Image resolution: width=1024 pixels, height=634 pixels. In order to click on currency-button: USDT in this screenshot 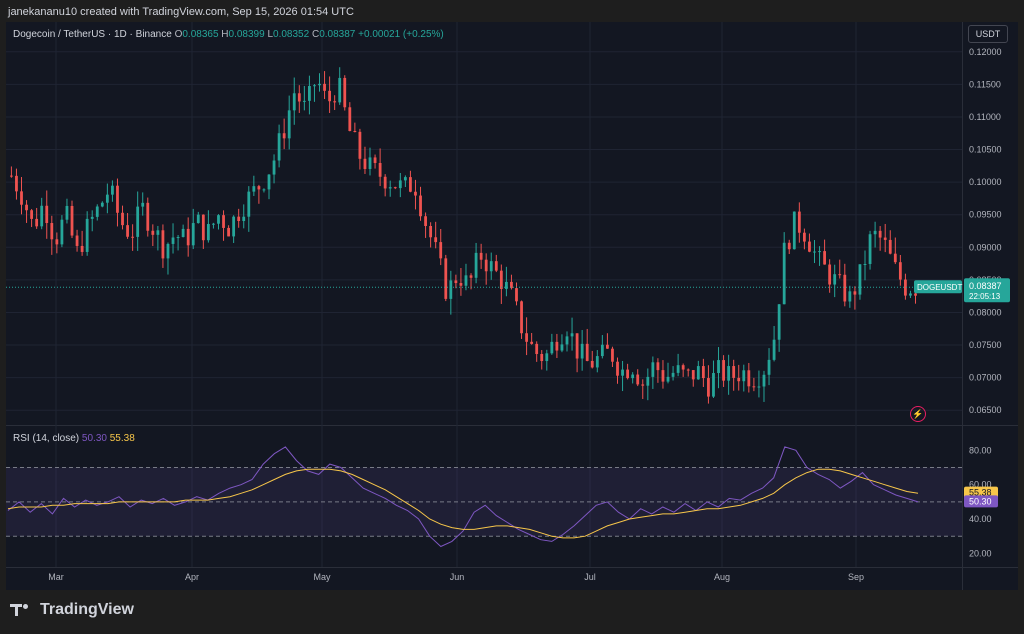, I will do `click(988, 34)`.